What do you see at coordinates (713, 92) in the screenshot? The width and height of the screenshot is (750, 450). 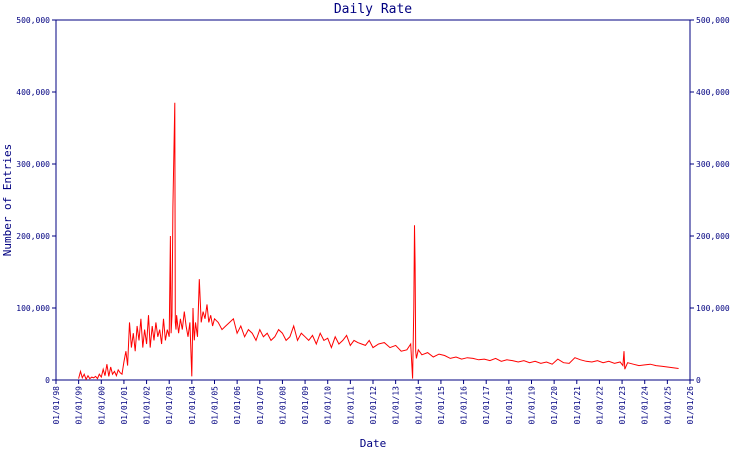 I see `y-tick-label-right: 400,000` at bounding box center [713, 92].